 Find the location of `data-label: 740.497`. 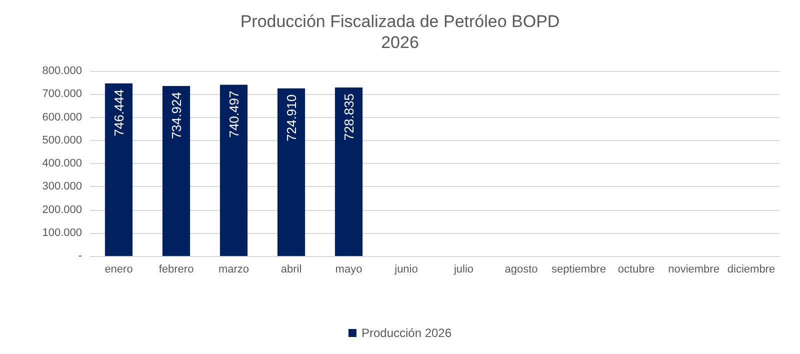

data-label: 740.497 is located at coordinates (234, 114).